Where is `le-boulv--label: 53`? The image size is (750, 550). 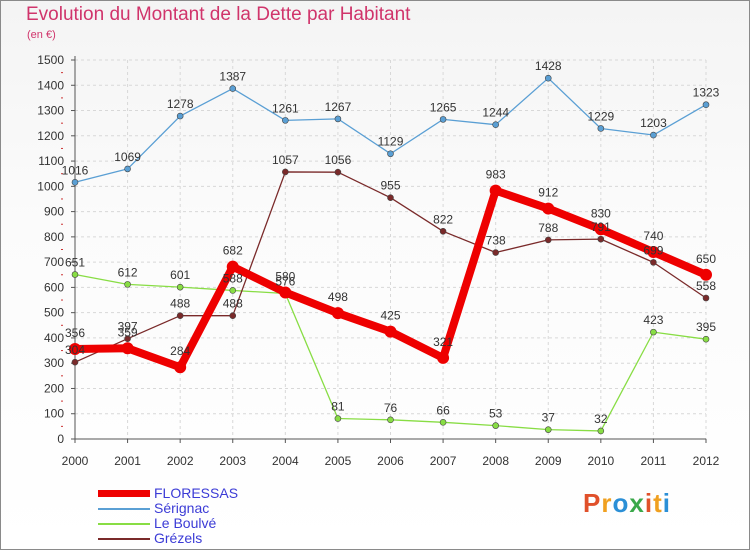 le-boulv--label: 53 is located at coordinates (496, 414).